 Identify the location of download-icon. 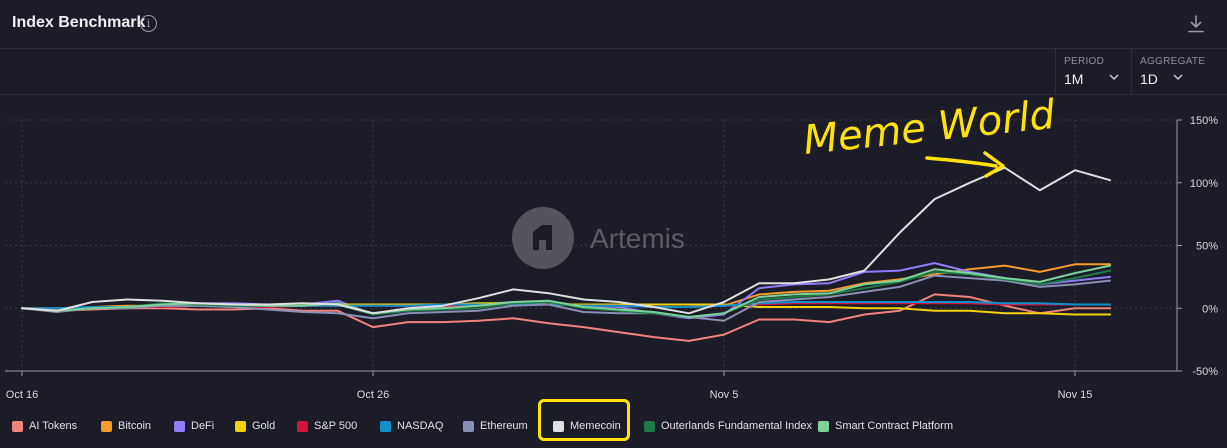
(1196, 24).